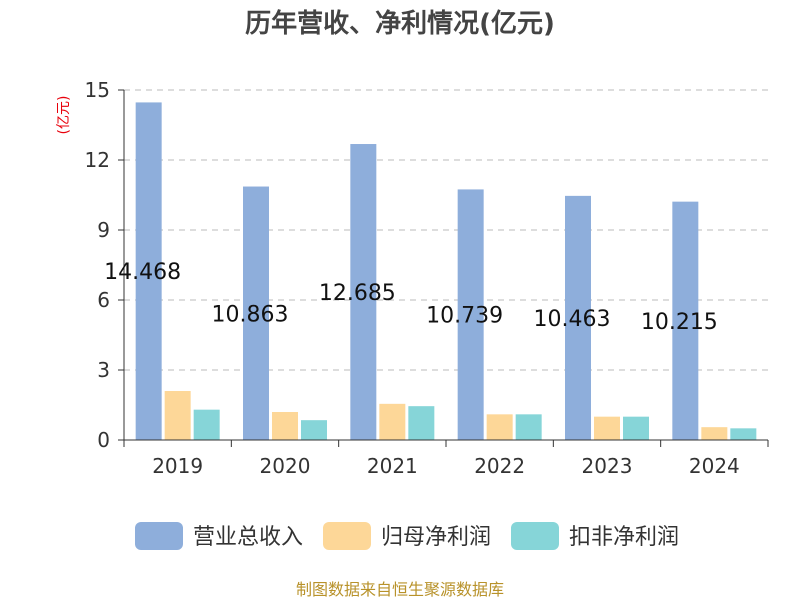  Describe the element at coordinates (436, 537) in the screenshot. I see `legend-label: 归母净利润` at that location.